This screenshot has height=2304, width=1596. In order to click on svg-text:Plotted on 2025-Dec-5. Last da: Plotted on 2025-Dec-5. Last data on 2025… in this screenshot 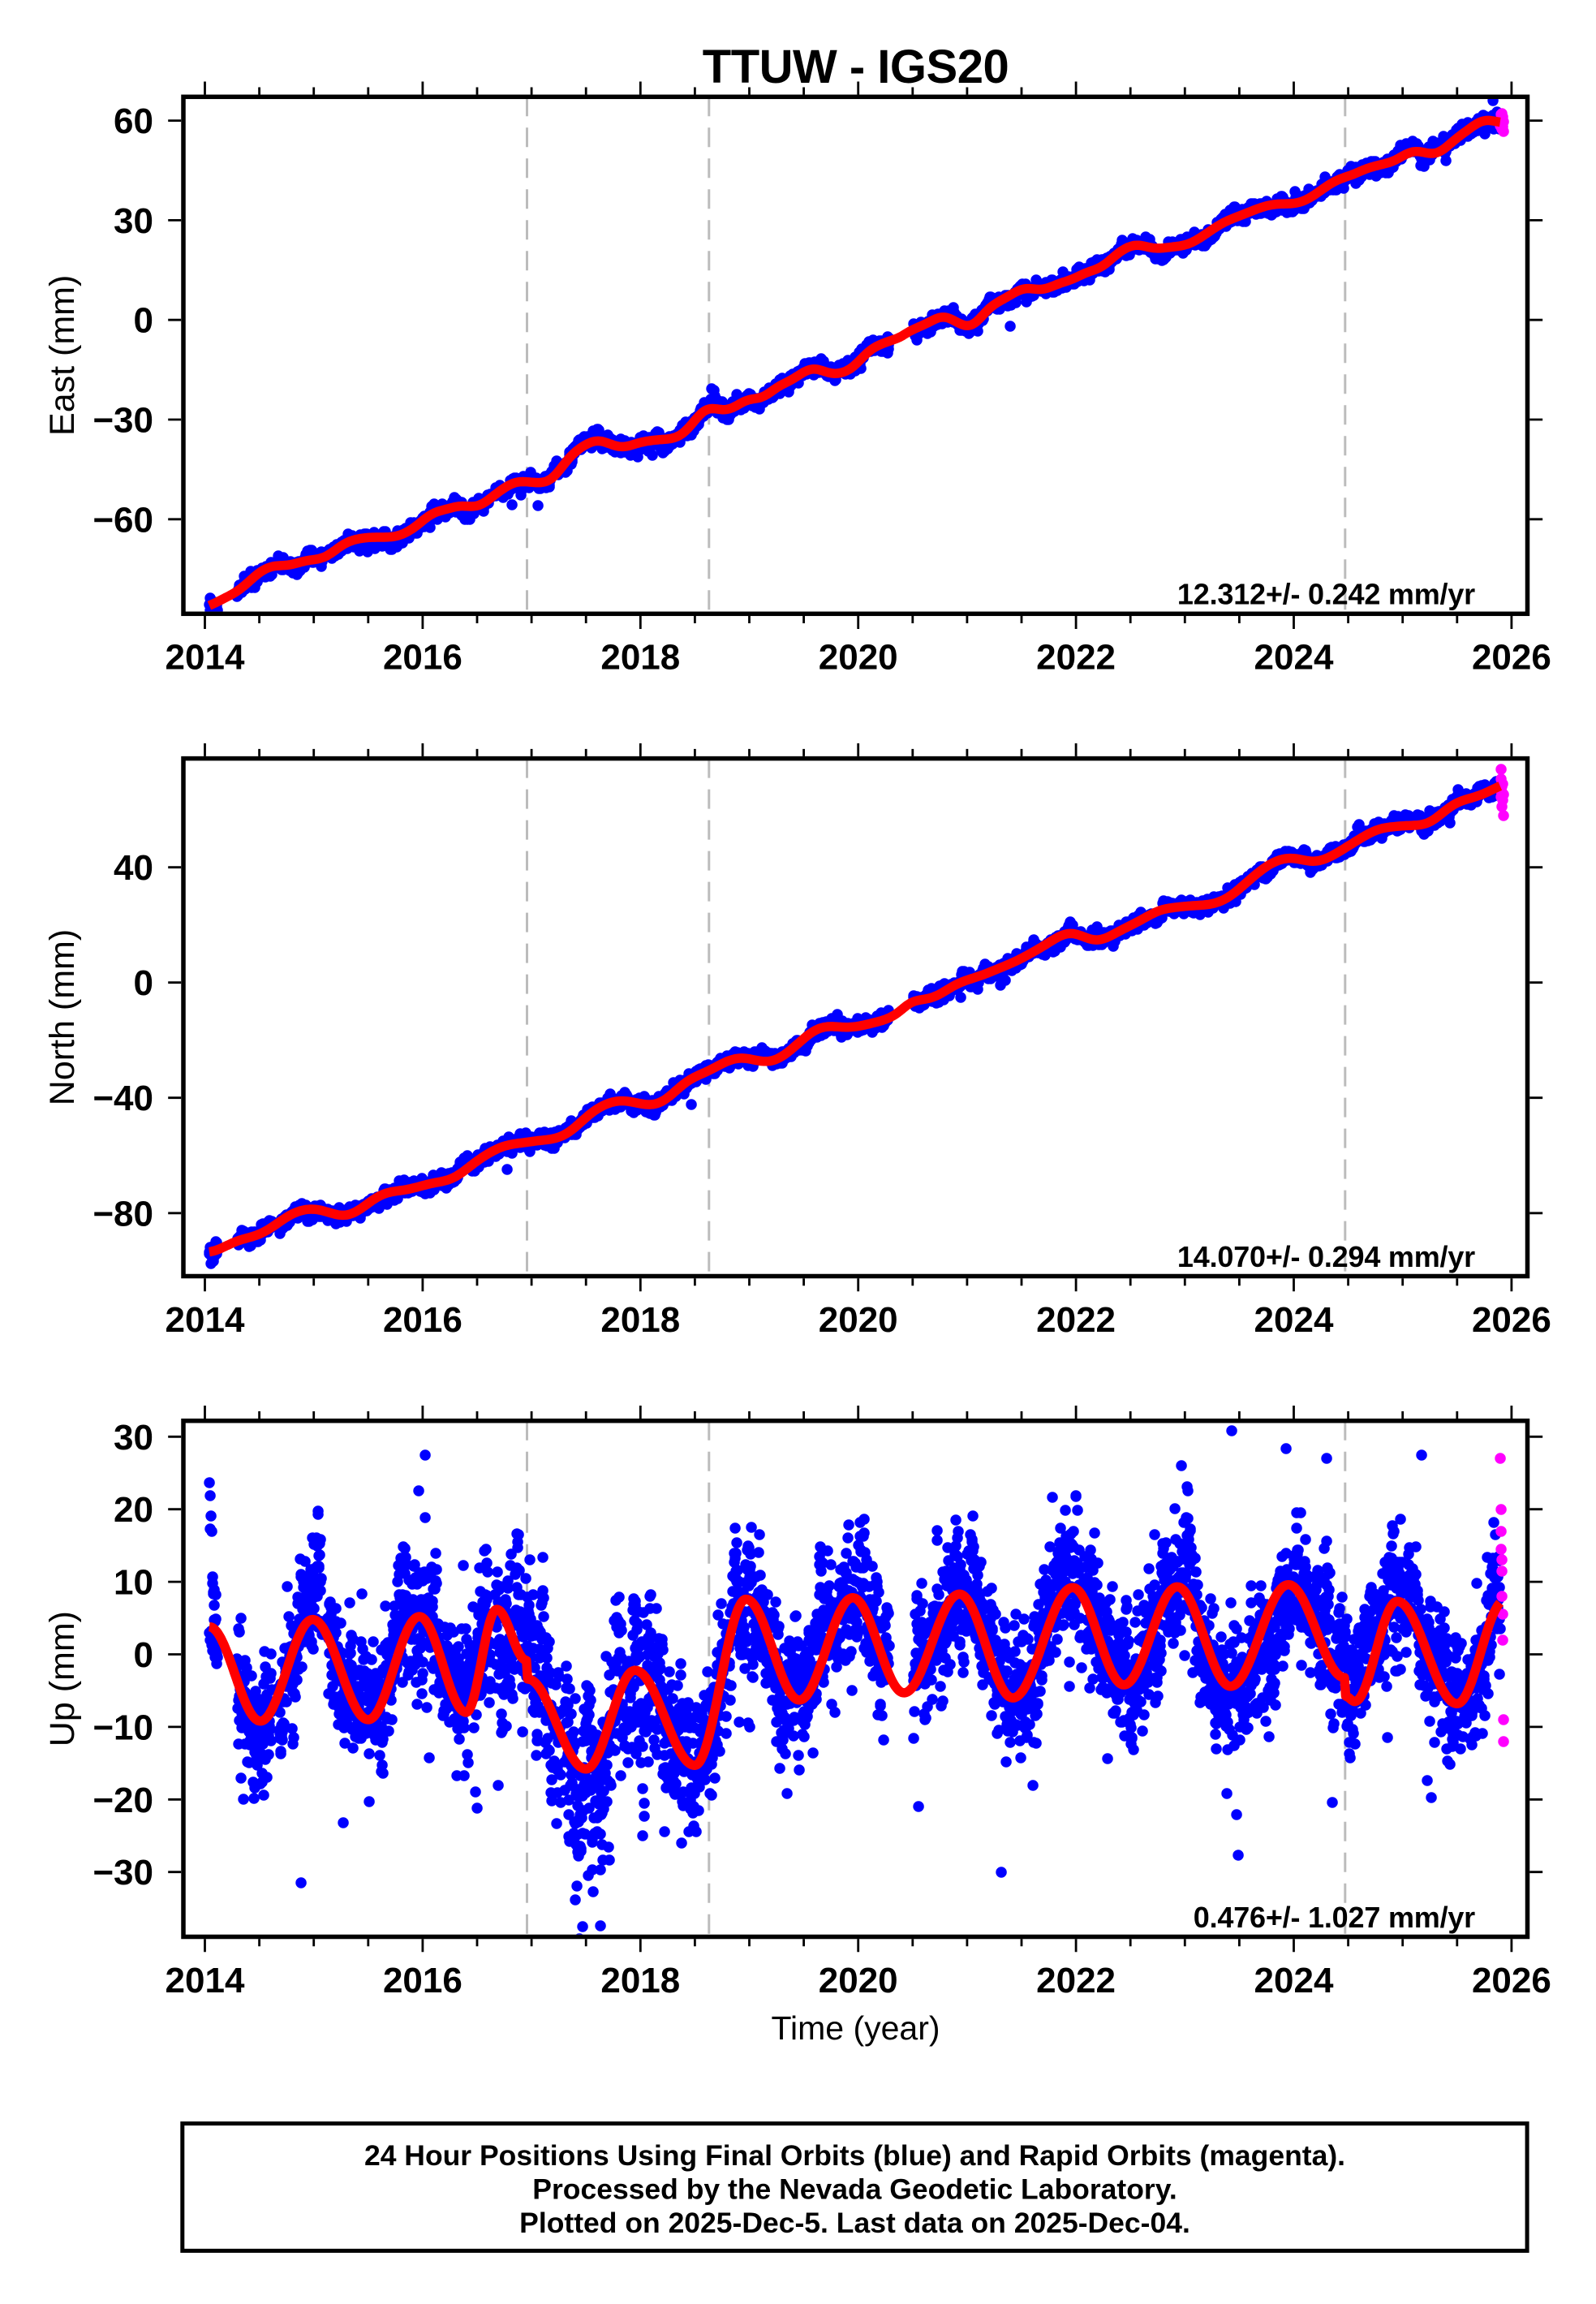, I will do `click(854, 2223)`.